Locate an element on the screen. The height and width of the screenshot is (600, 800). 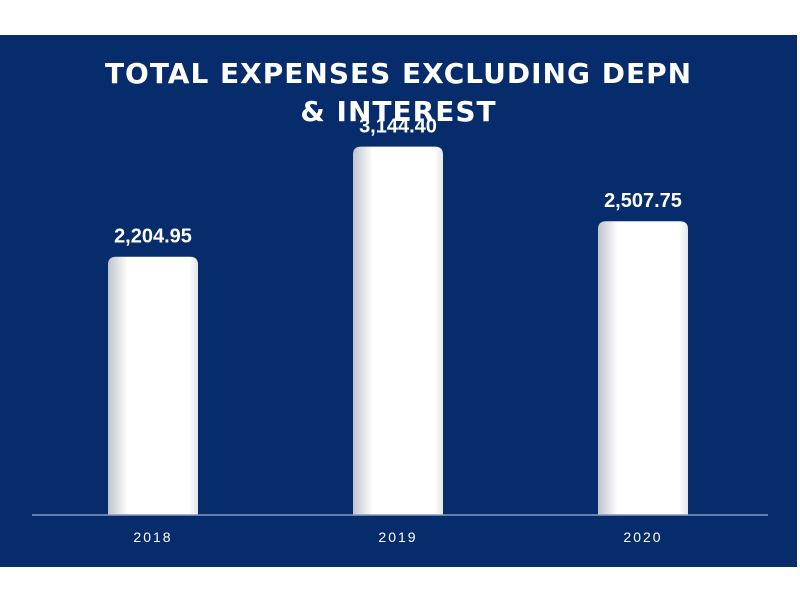
x-tick-label-2018: 2018 is located at coordinates (152, 537).